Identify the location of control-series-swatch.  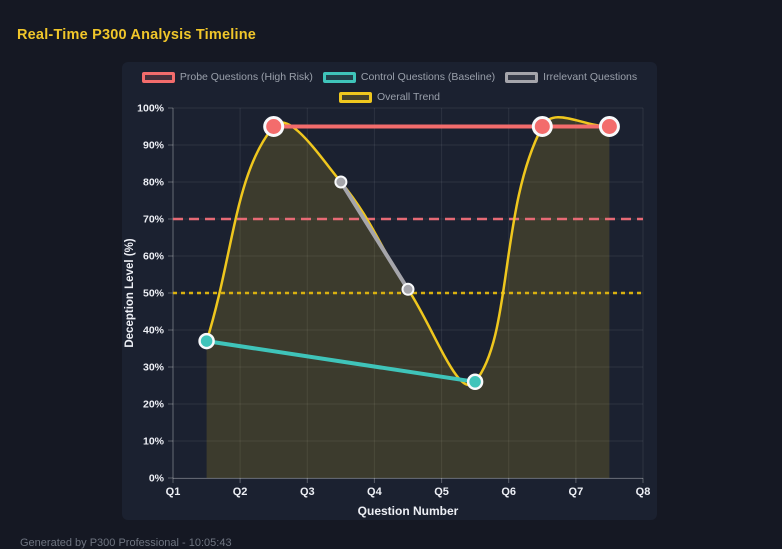
(339, 77).